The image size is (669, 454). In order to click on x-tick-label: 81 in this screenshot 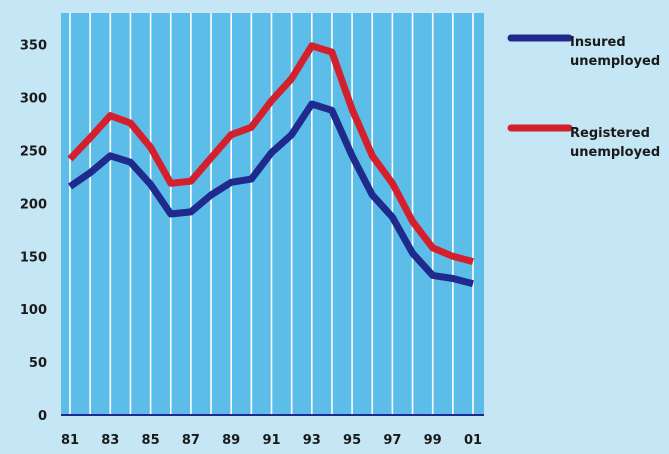, I will do `click(70, 440)`.